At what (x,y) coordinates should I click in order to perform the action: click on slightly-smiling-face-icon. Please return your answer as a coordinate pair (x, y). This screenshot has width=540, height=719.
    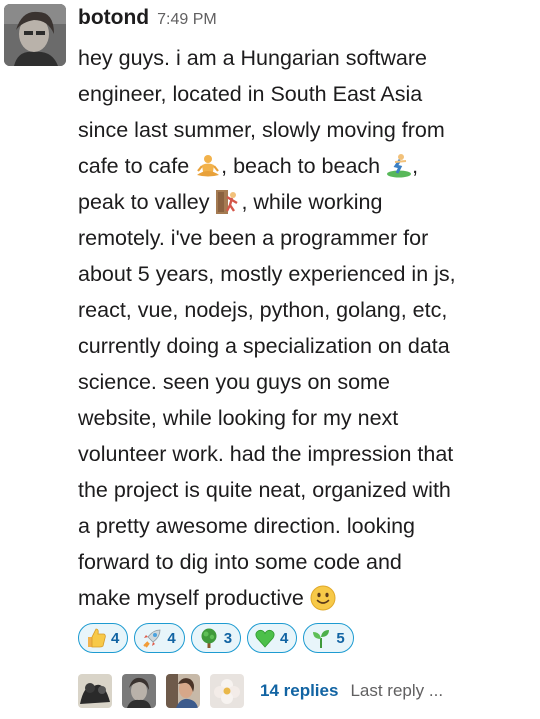
    Looking at the image, I should click on (323, 598).